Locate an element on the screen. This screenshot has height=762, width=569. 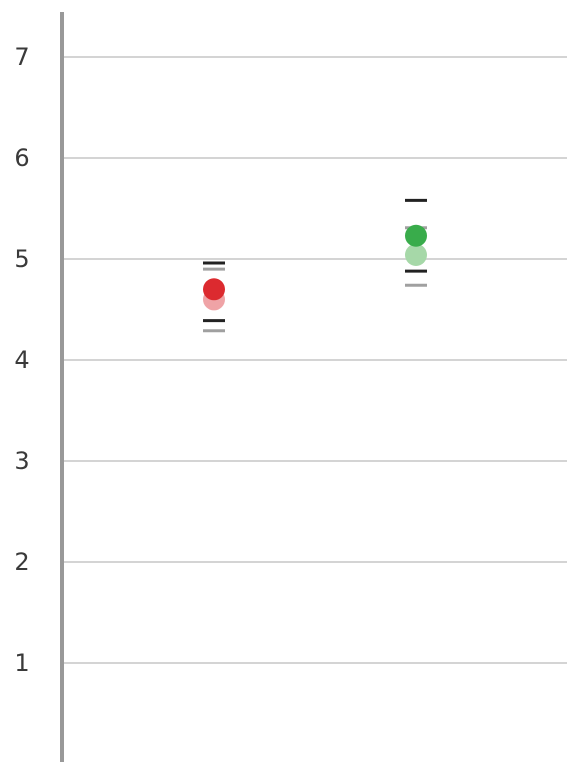
y-tick-label-7: 7 is located at coordinates (21, 57).